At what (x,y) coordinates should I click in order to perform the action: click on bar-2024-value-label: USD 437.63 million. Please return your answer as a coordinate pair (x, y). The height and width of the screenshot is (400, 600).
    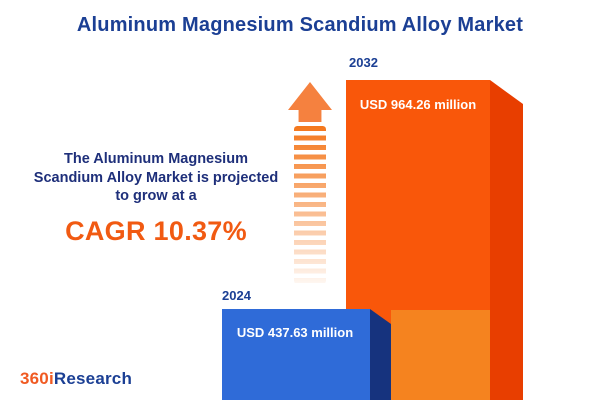
    Looking at the image, I should click on (295, 332).